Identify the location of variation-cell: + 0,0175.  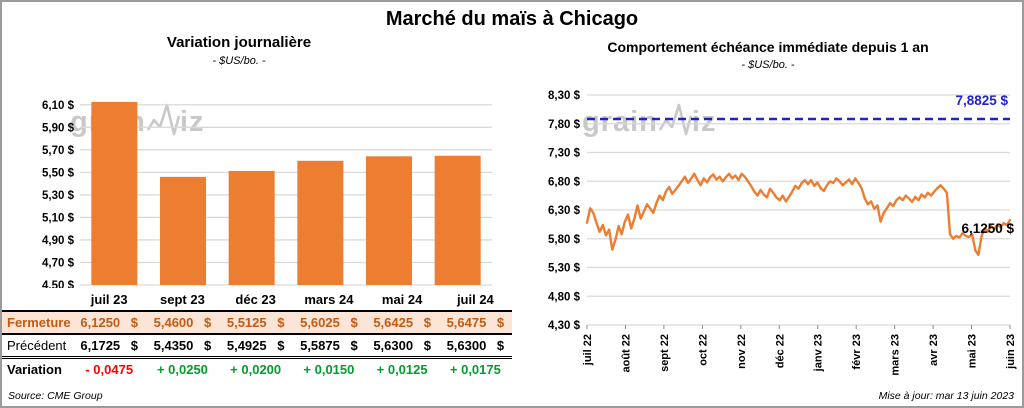
(475, 369).